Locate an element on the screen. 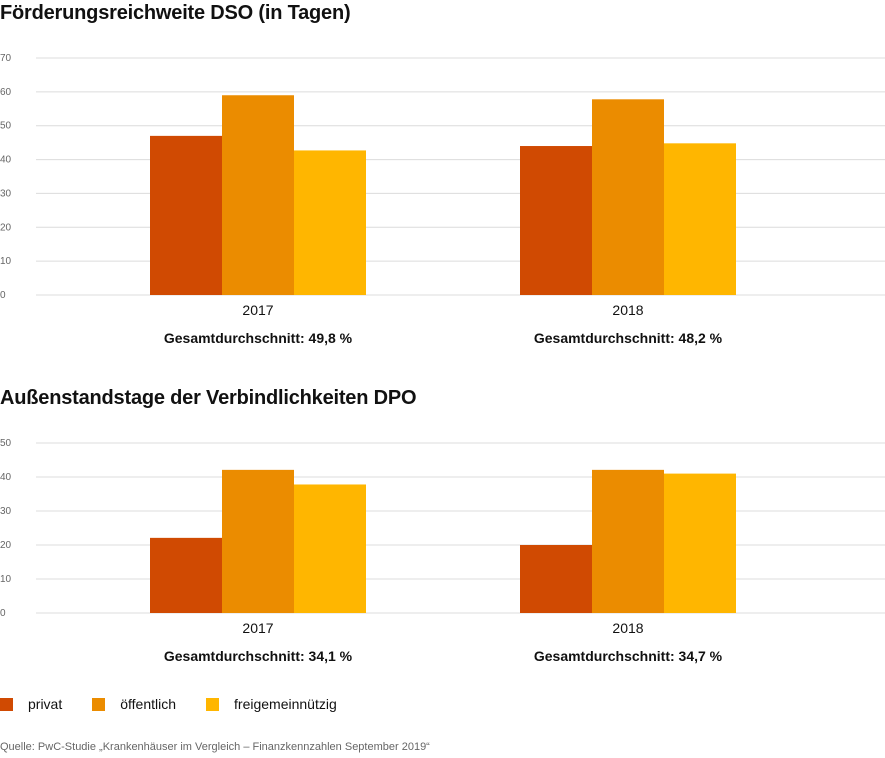  average-label: Gesamtdurchschnitt: 34,1 % is located at coordinates (258, 656).